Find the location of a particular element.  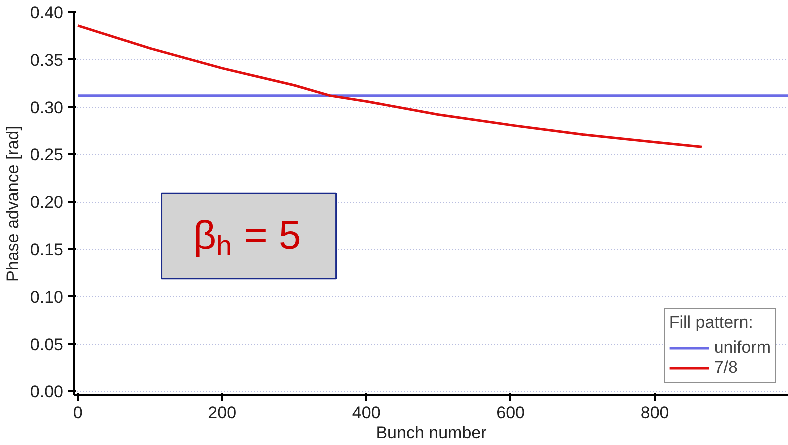

x-tick-label: 600 is located at coordinates (511, 413).